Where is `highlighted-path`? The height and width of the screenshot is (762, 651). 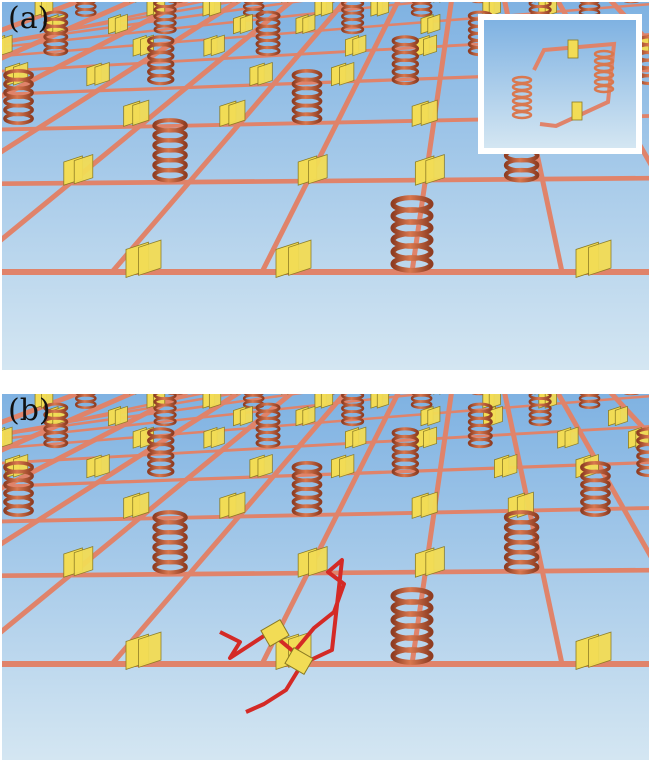 highlighted-path is located at coordinates (282, 636).